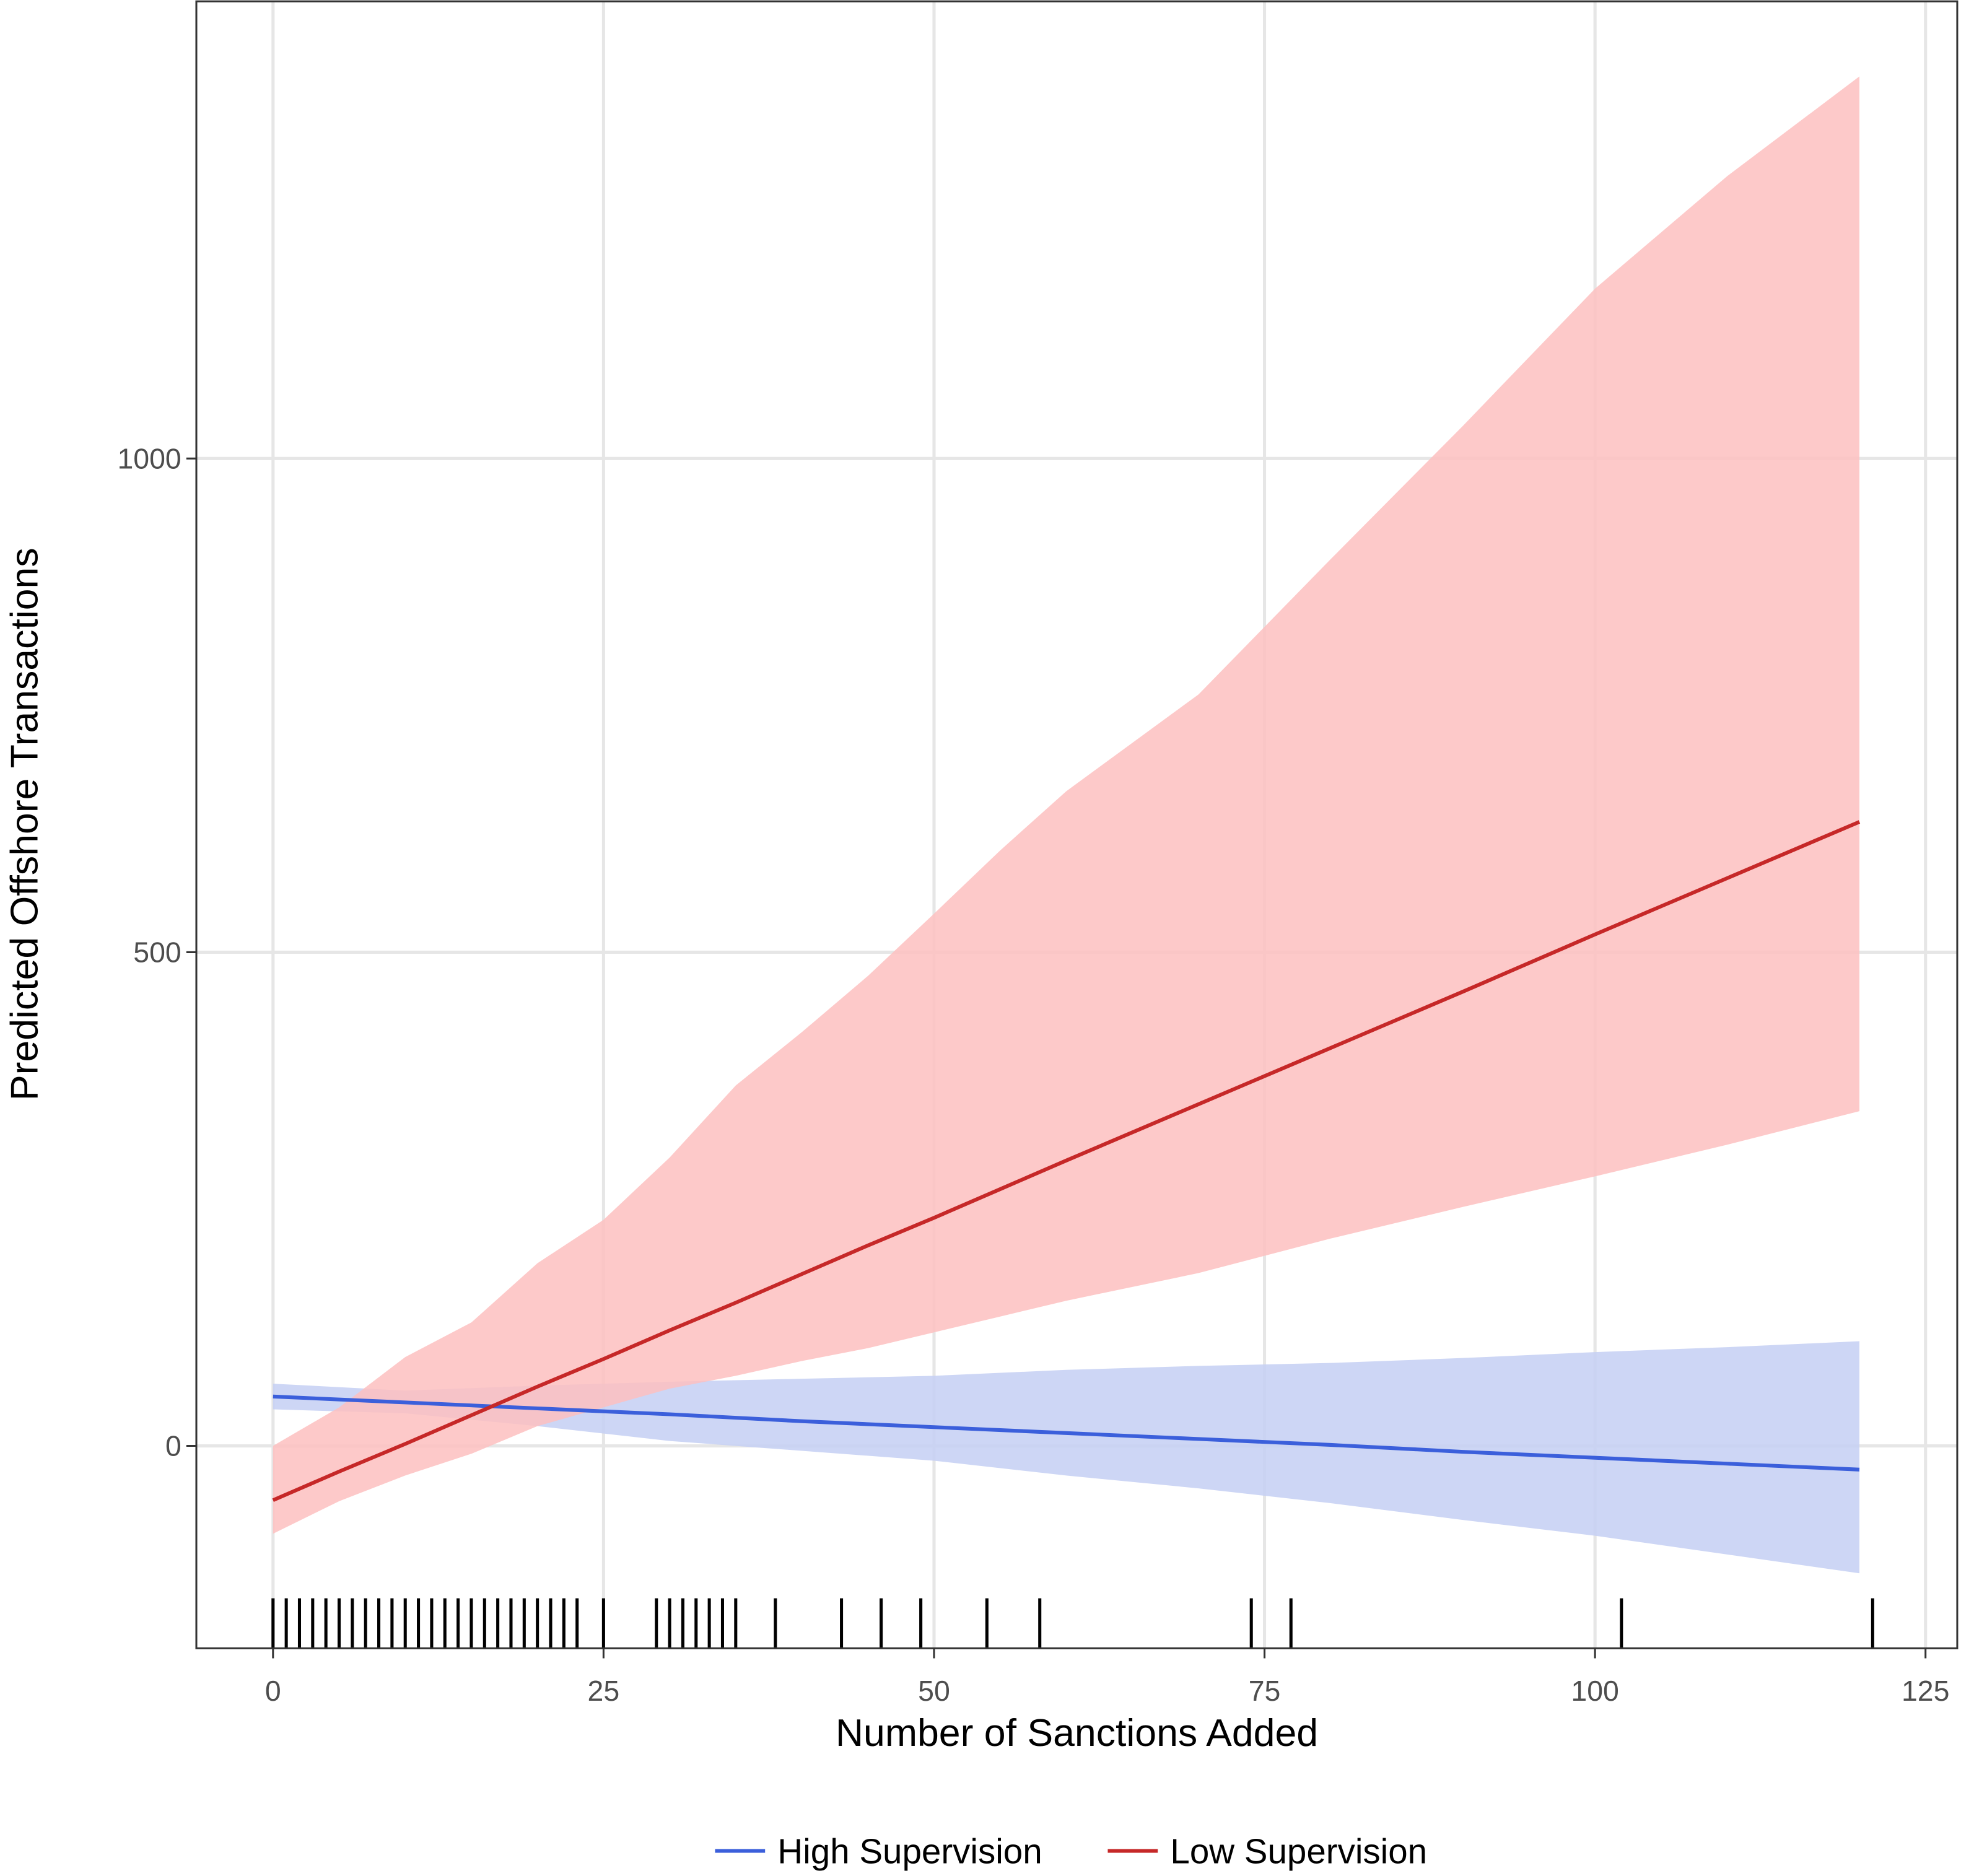  Describe the element at coordinates (1298, 1851) in the screenshot. I see `legend-label: Low Supervision` at that location.